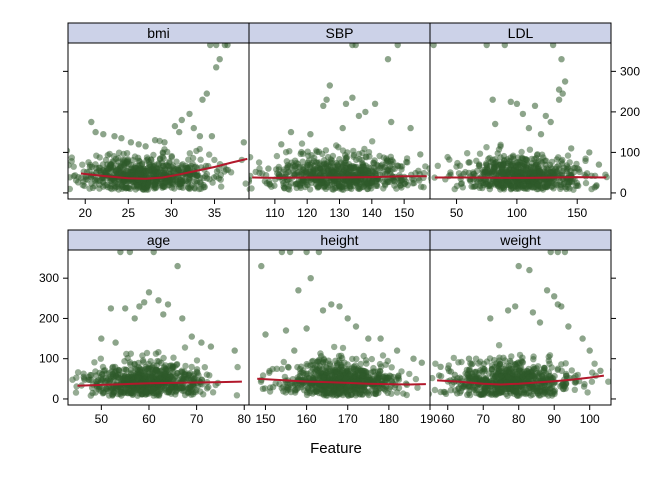 Image resolution: width=672 pixels, height=485 pixels. I want to click on strip-title-ldl: LDL, so click(521, 33).